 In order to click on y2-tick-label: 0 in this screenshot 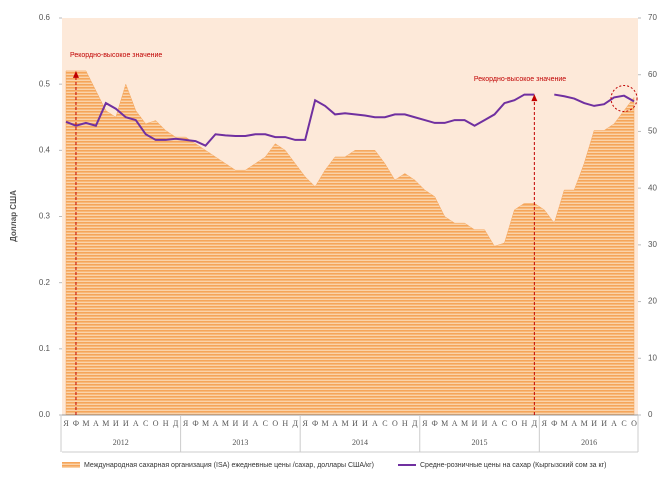, I will do `click(650, 414)`.